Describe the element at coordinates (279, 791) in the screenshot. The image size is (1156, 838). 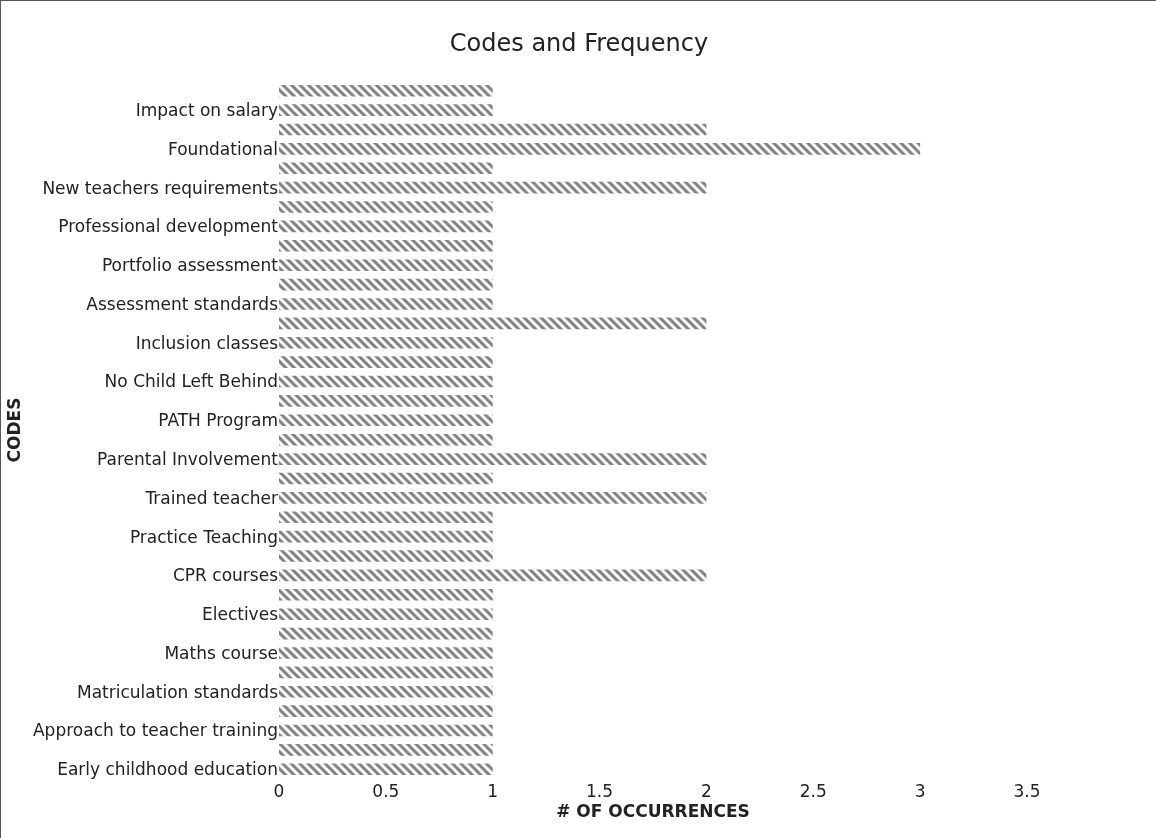
I see `x-tick-label: 0` at that location.